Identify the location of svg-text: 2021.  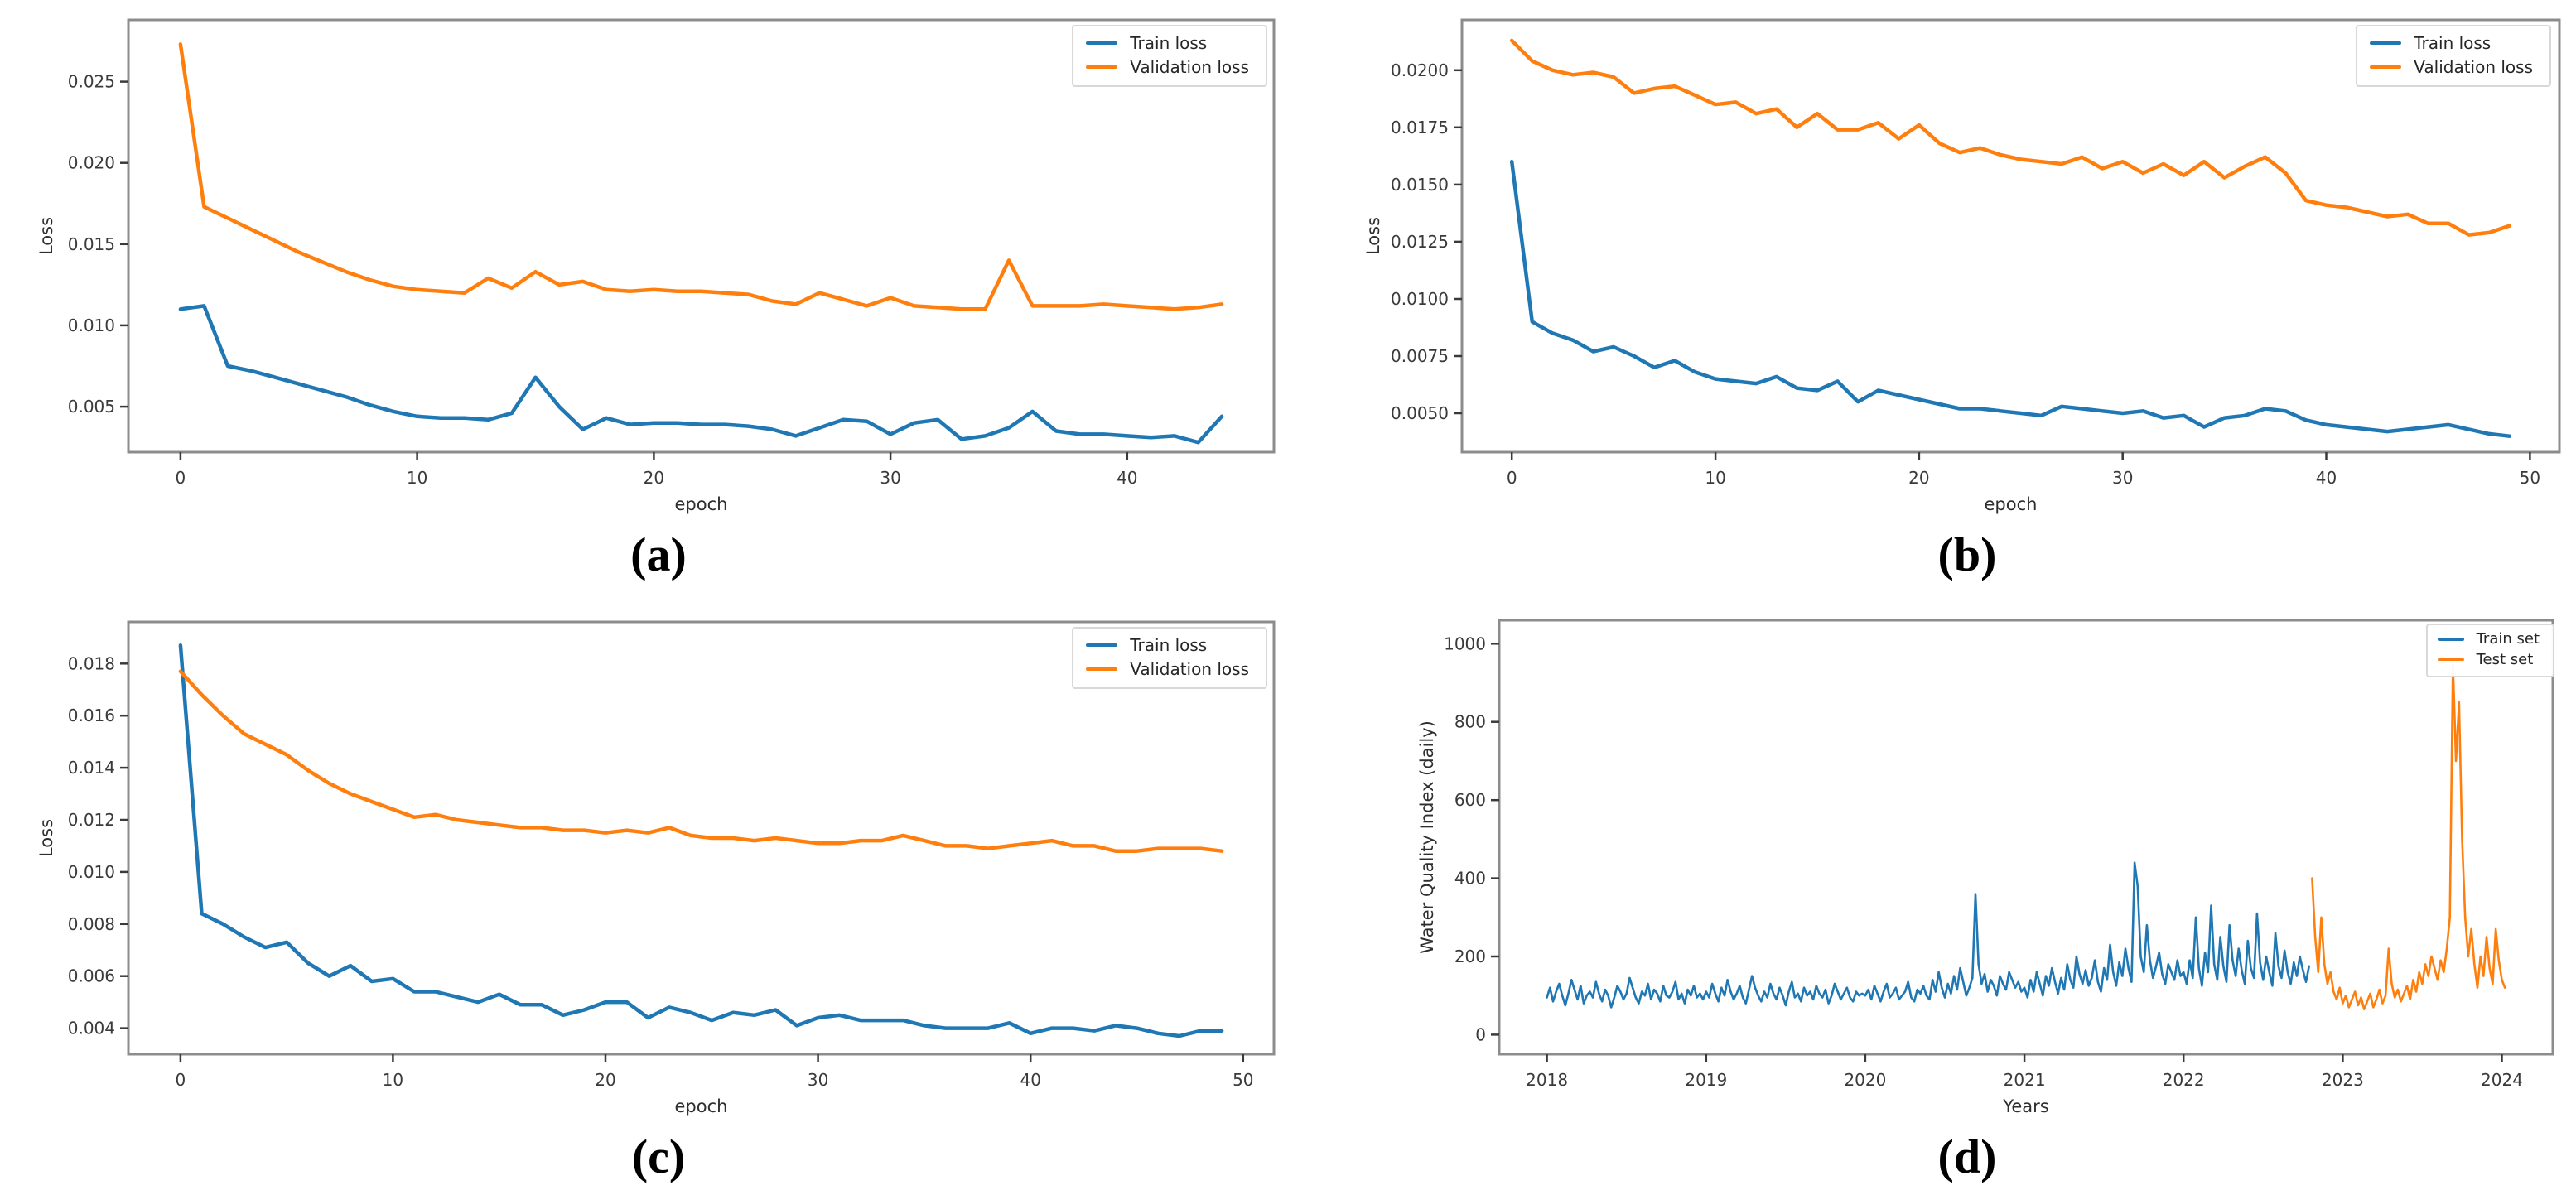
(2025, 1080).